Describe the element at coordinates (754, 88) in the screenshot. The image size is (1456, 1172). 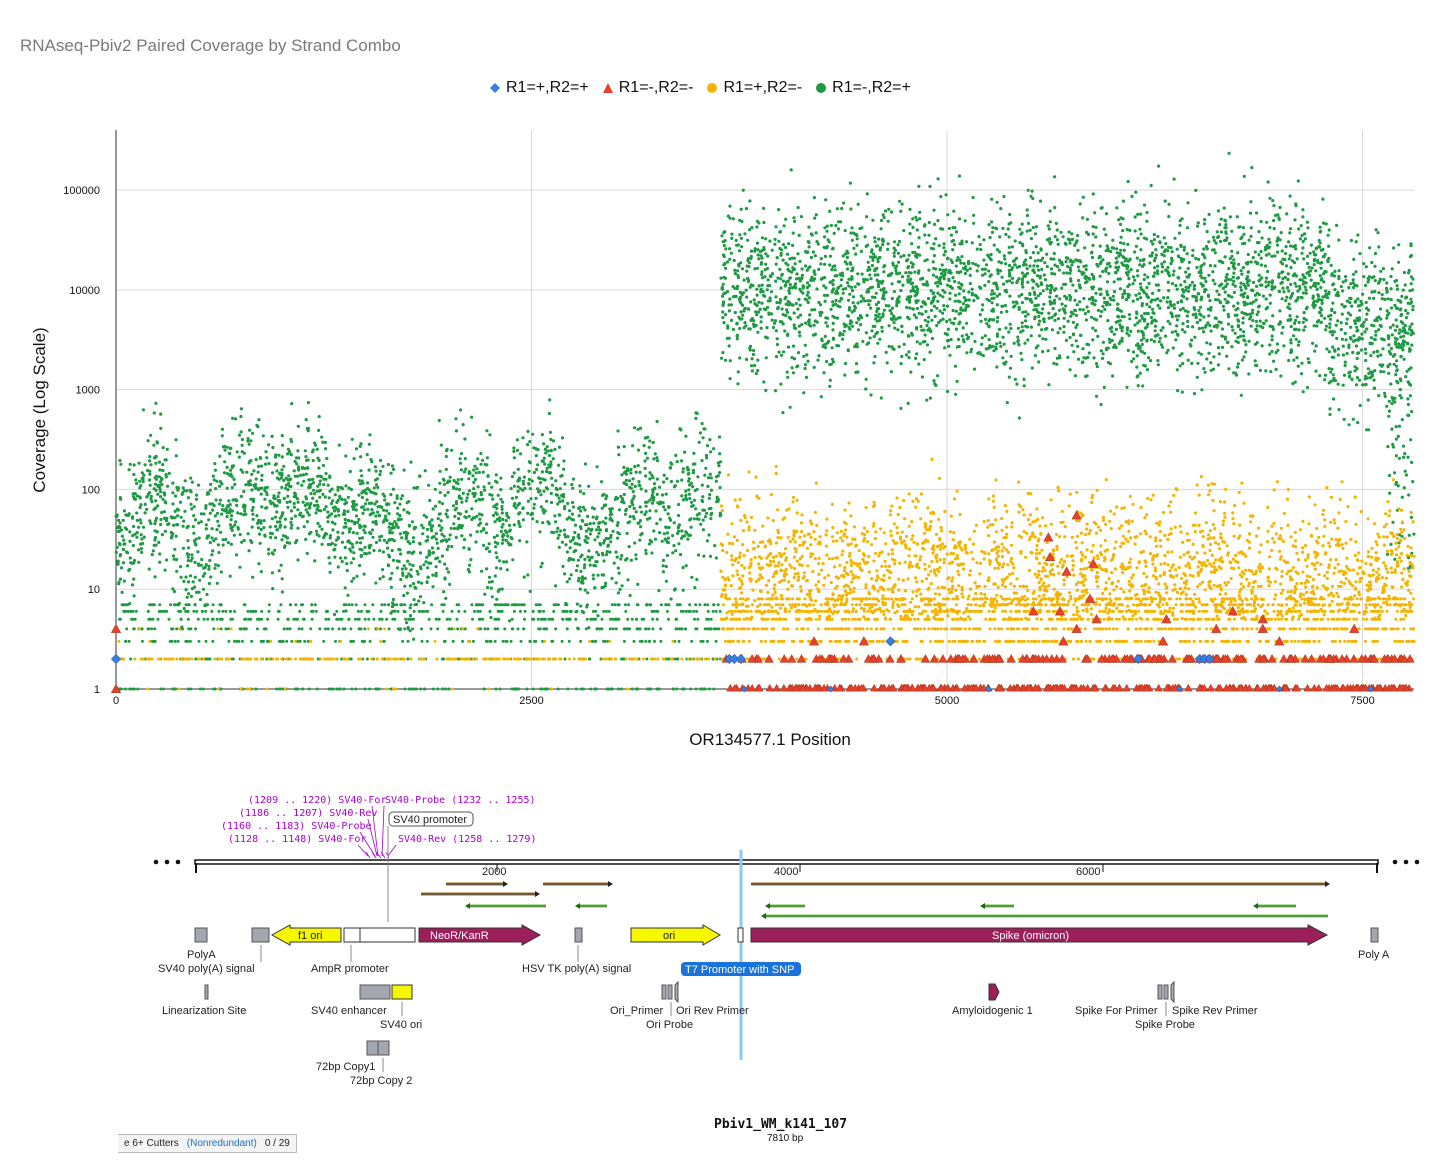
I see `legend-item-yellow: R1=+,R2=-` at that location.